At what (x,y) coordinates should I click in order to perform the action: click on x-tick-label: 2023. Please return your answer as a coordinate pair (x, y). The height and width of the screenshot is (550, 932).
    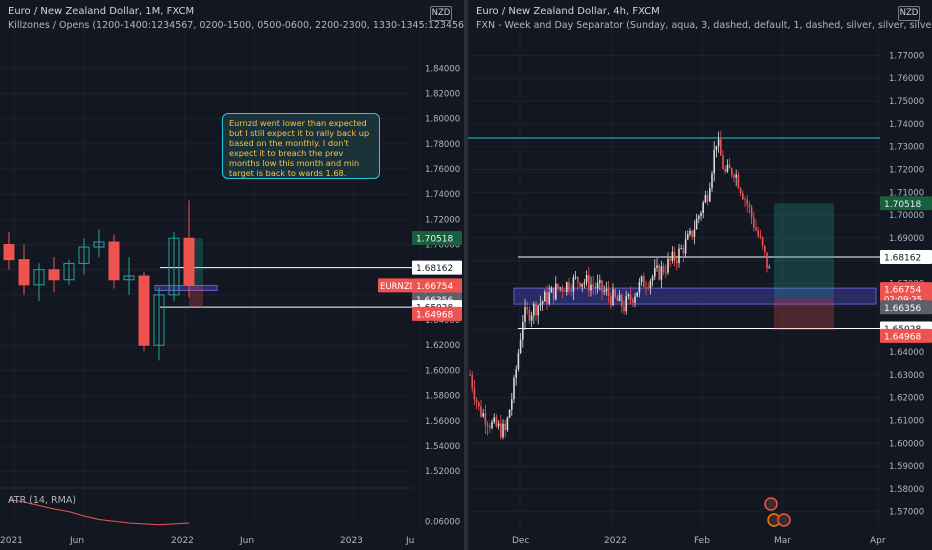
    Looking at the image, I should click on (351, 541).